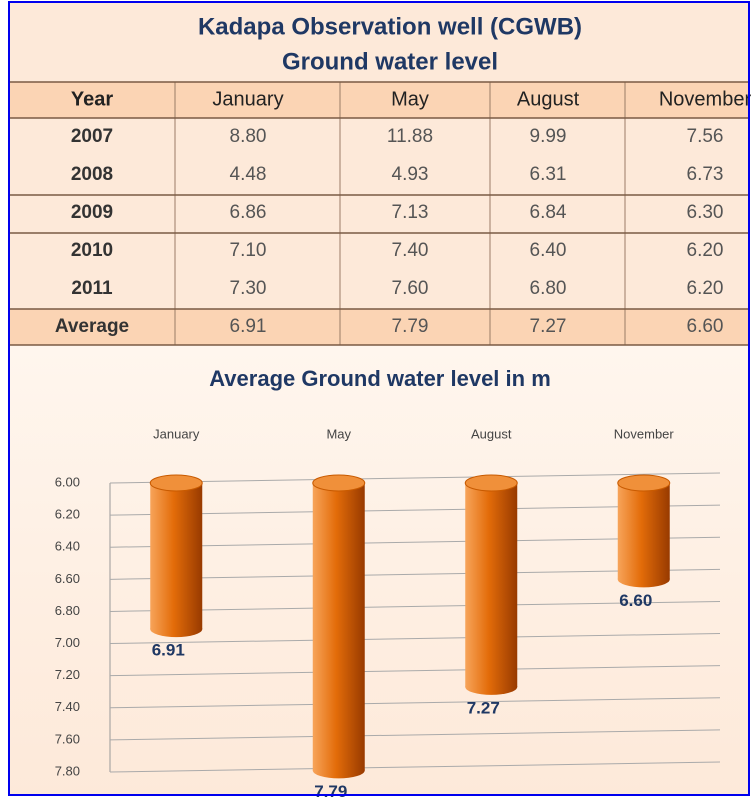 This screenshot has width=753, height=803. I want to click on table-cell: Average, so click(92, 326).